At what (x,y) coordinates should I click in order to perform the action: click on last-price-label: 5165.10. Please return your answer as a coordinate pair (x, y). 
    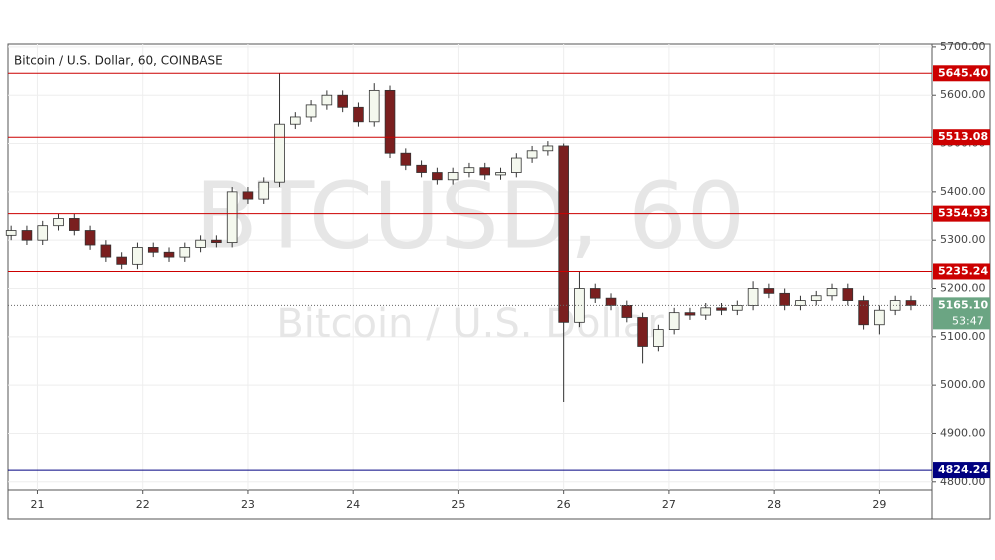
    Looking at the image, I should click on (963, 304).